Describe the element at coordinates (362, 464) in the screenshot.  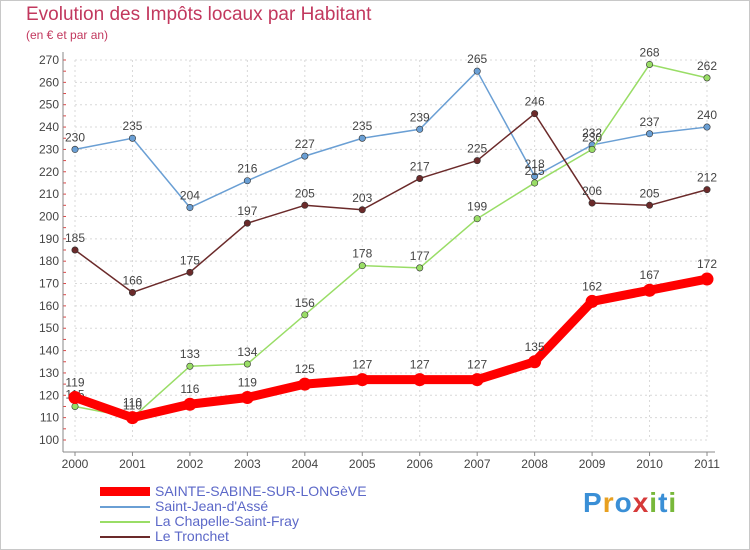
I see `x-tick-label: 2005` at that location.